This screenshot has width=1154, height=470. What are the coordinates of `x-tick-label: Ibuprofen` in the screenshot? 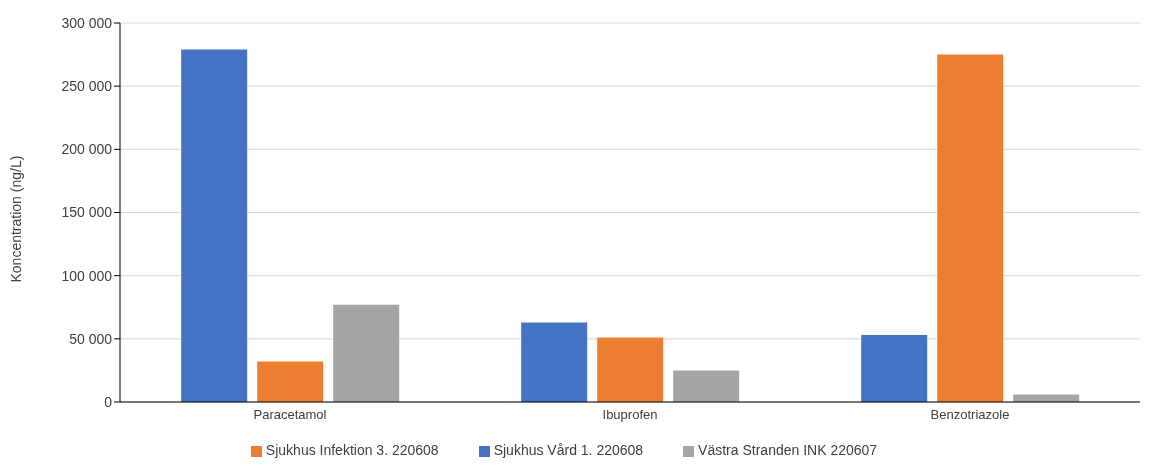 It's located at (630, 415).